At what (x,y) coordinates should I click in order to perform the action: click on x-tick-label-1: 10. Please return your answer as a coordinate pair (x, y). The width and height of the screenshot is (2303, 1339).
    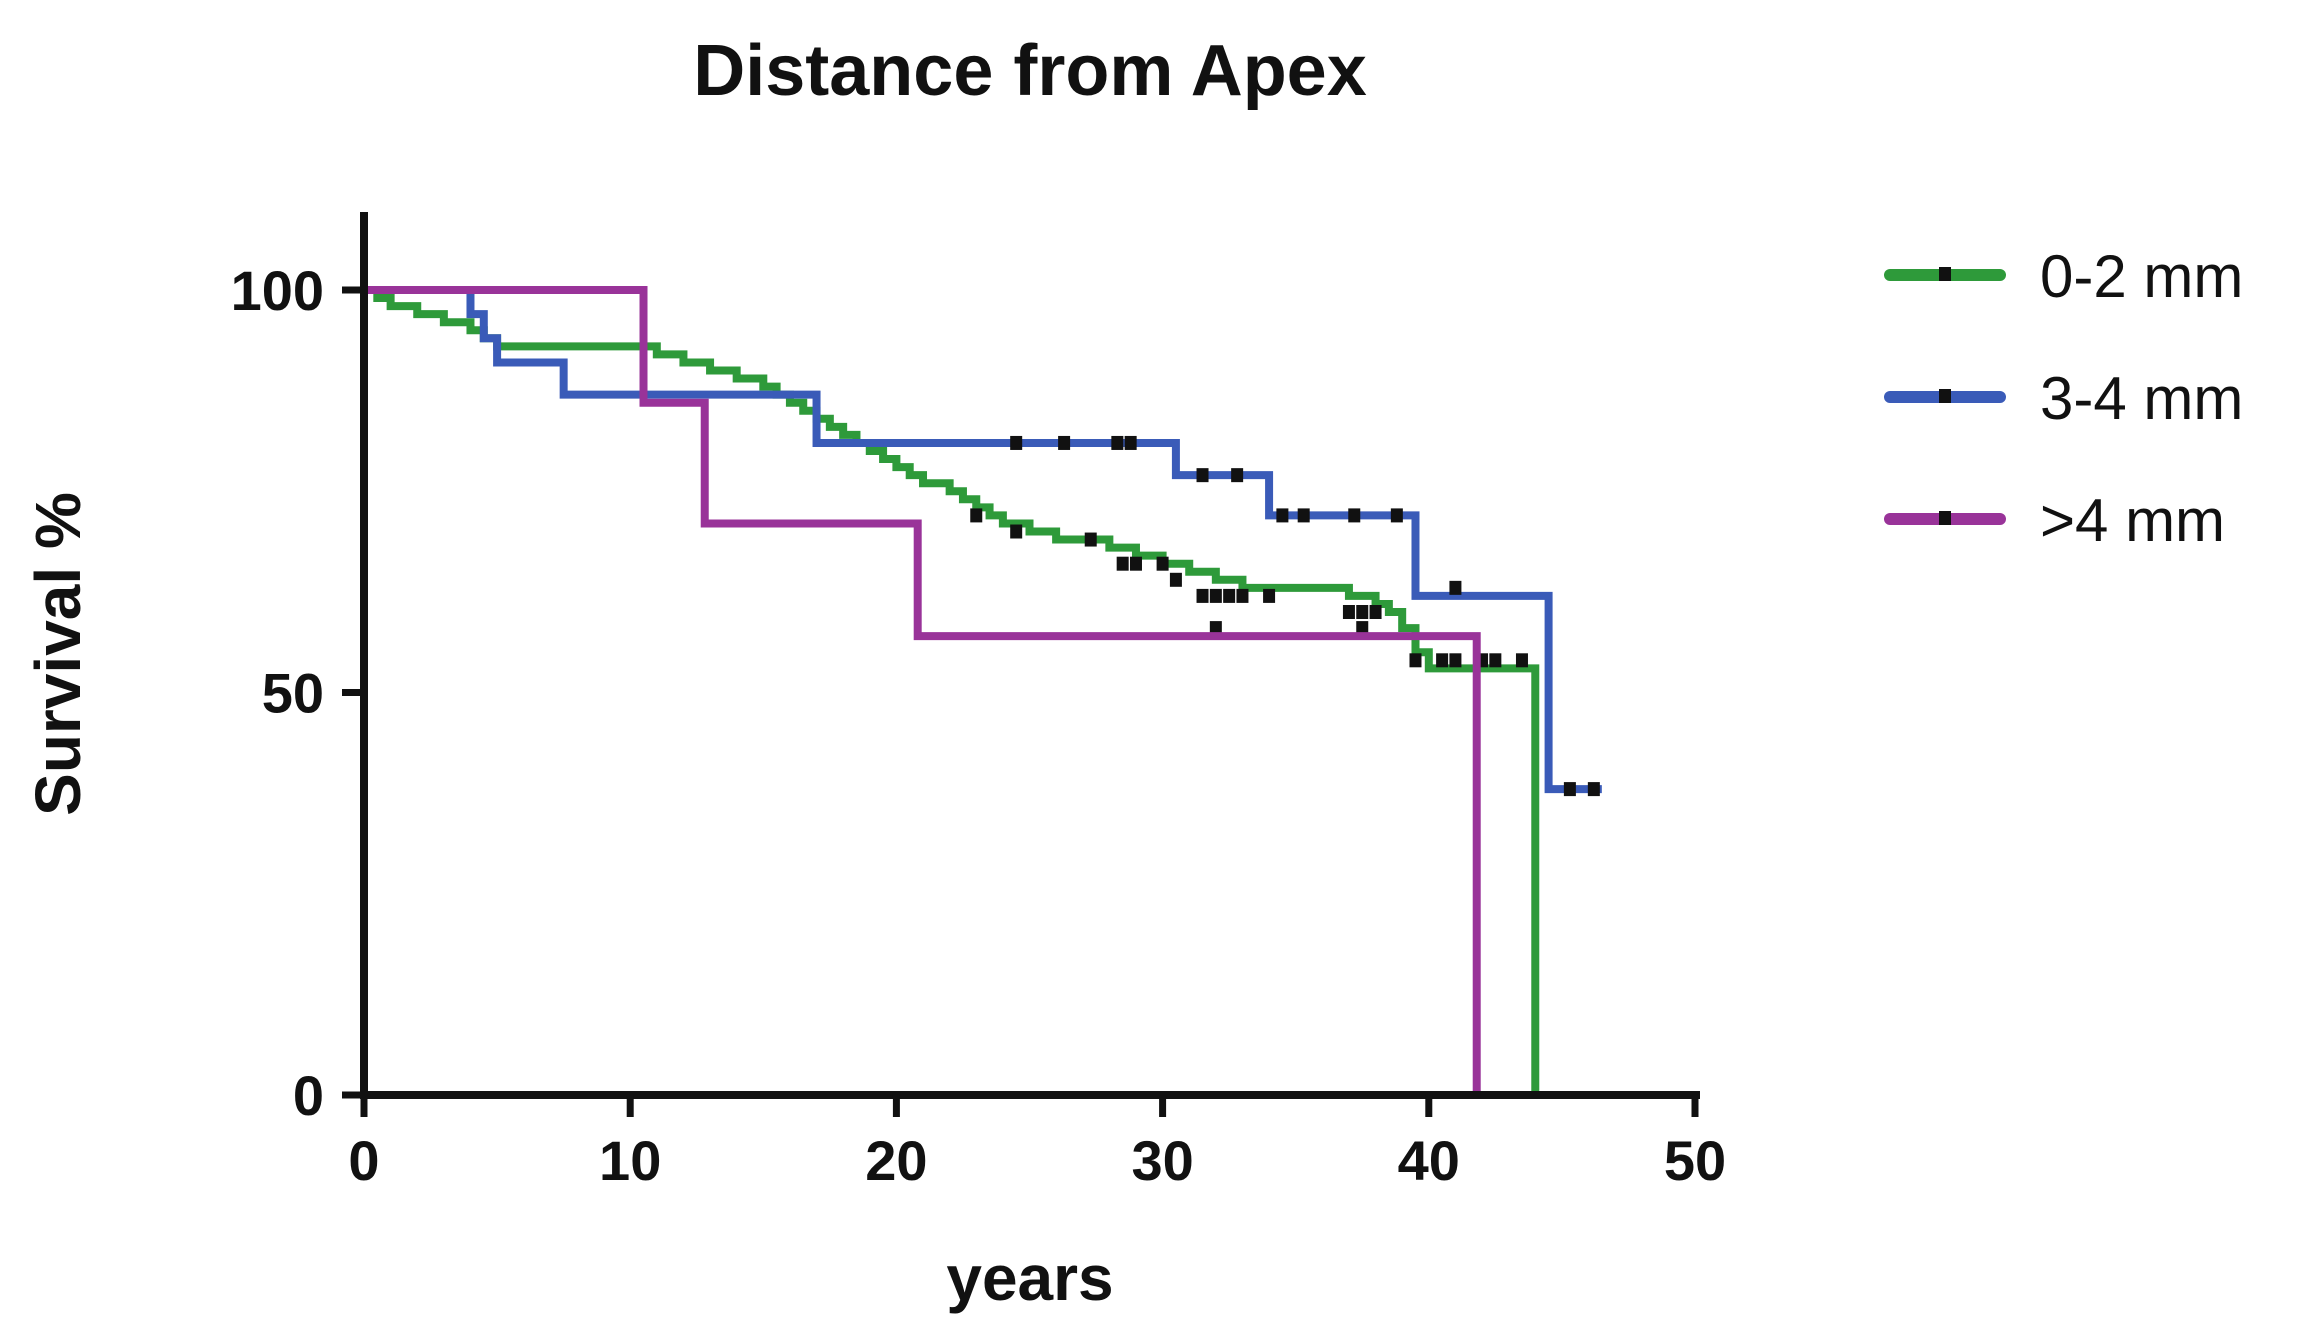
    Looking at the image, I should click on (630, 1160).